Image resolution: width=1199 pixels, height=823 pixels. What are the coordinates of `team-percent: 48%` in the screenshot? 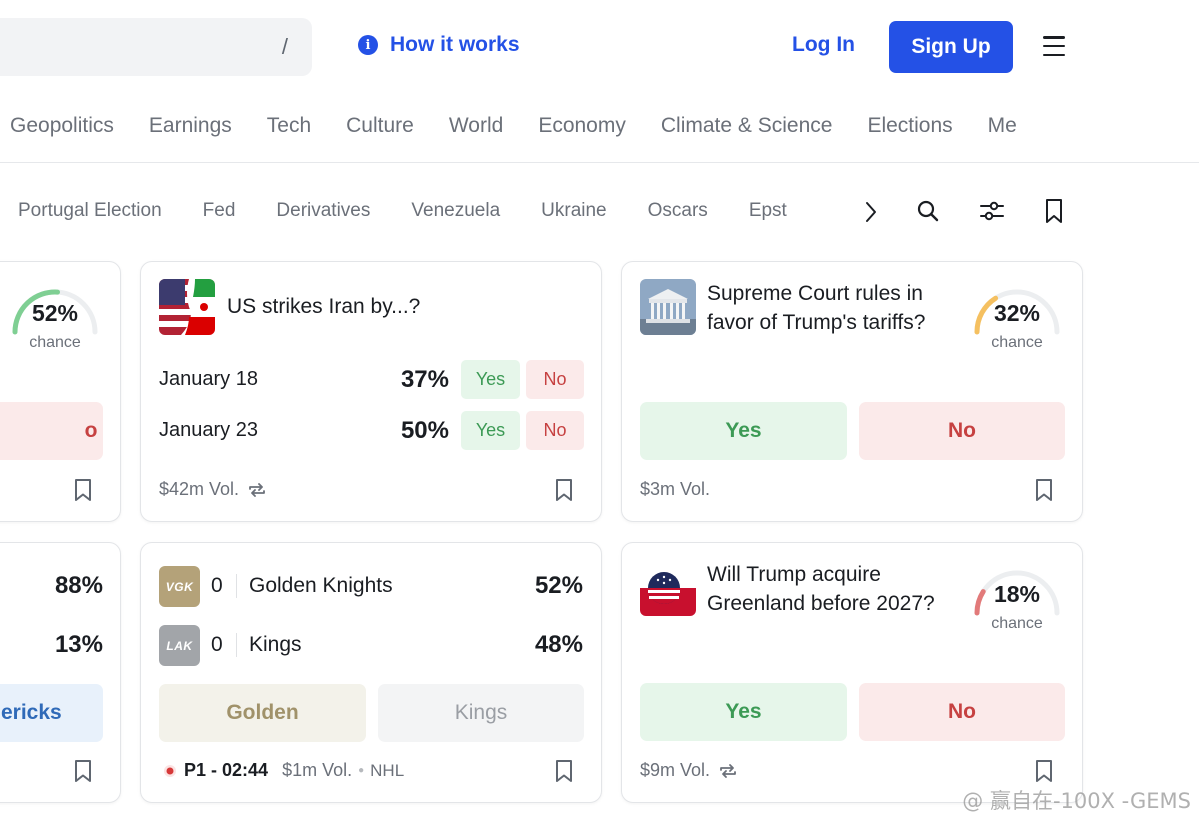 It's located at (558, 644).